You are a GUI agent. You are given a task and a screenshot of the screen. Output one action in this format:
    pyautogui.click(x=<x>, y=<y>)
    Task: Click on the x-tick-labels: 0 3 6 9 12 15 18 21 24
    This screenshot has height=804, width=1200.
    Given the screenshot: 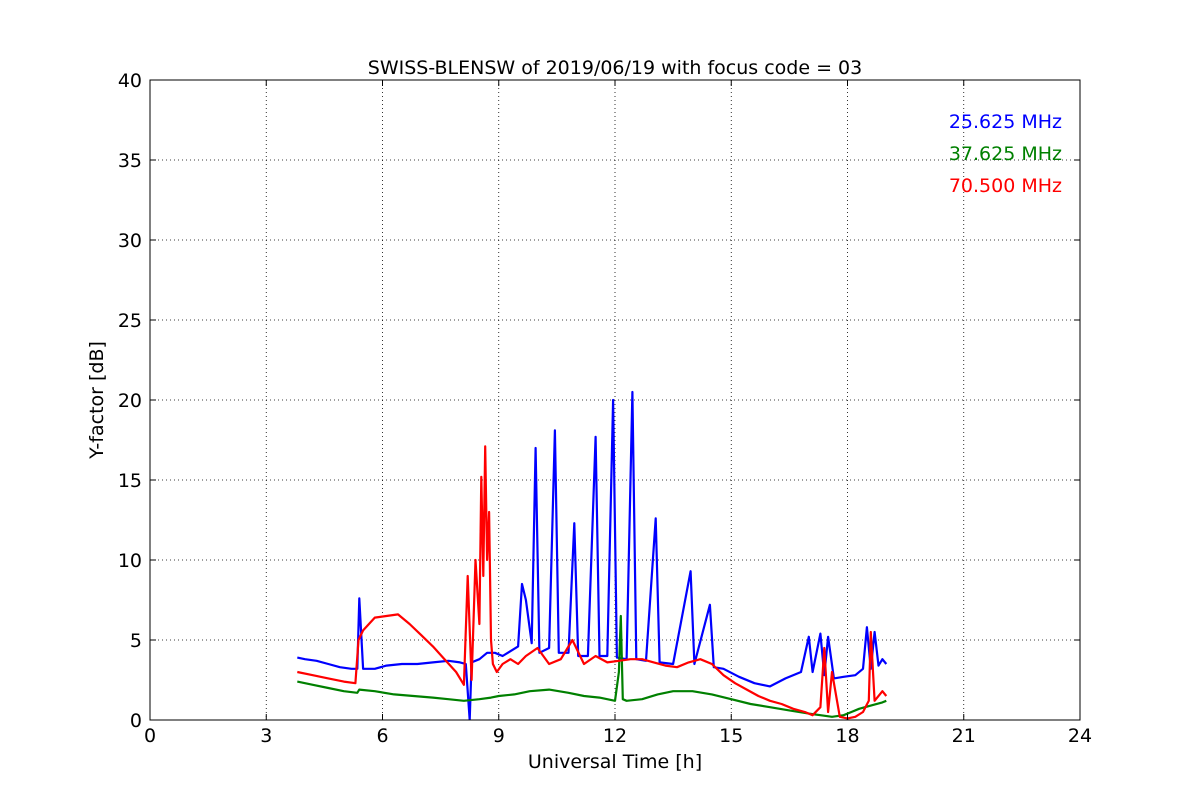 What is the action you would take?
    pyautogui.click(x=618, y=736)
    